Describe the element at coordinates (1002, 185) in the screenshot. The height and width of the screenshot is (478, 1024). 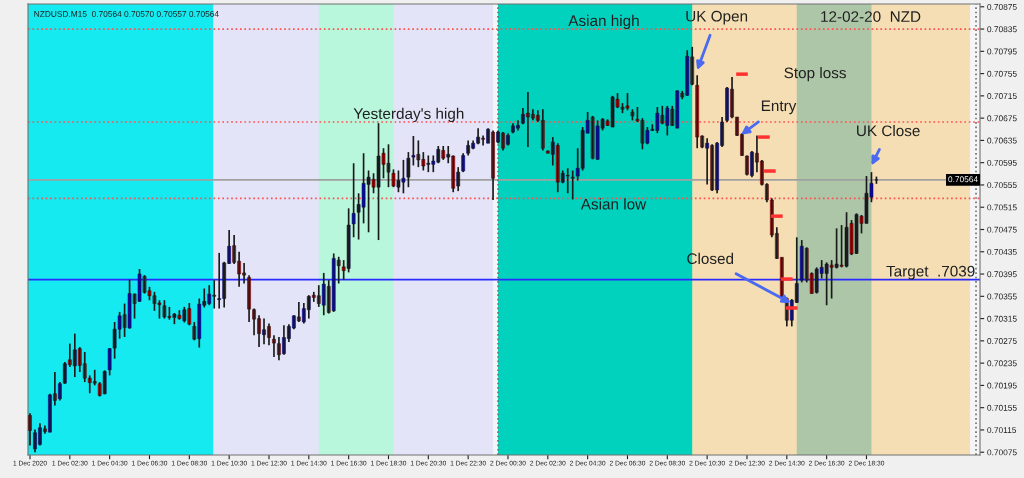
I see `y-tick-label: 0.70555` at that location.